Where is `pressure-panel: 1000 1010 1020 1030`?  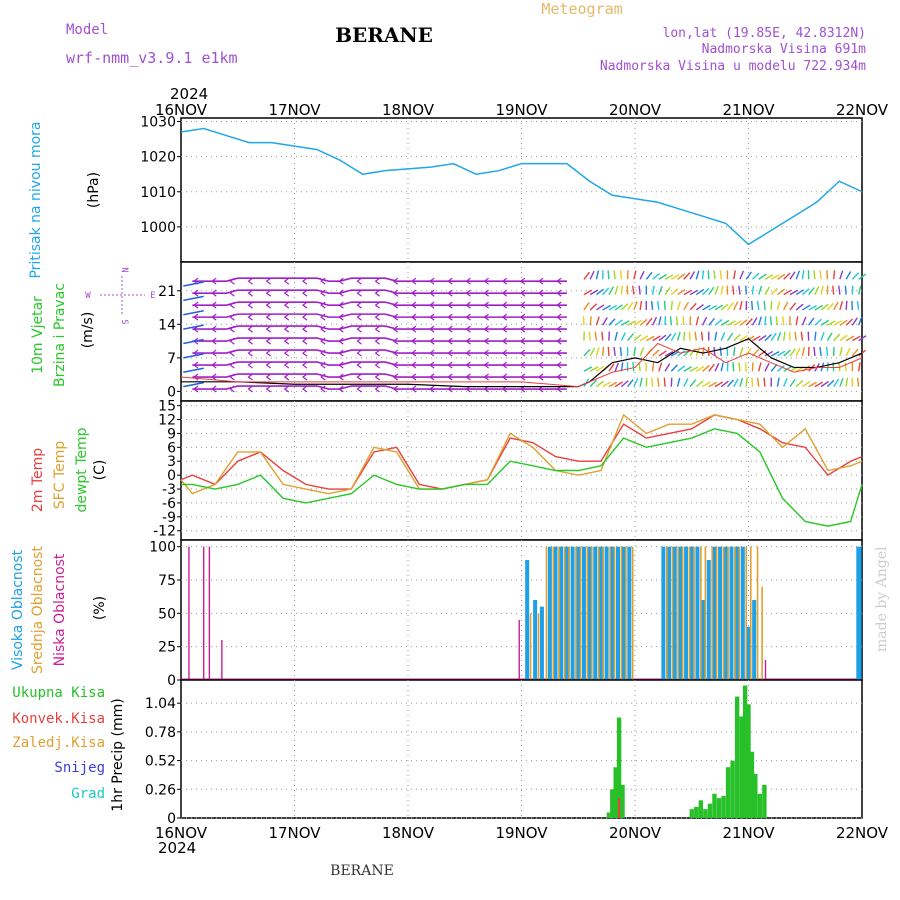 pressure-panel: 1000 1010 1020 1030 is located at coordinates (501, 189).